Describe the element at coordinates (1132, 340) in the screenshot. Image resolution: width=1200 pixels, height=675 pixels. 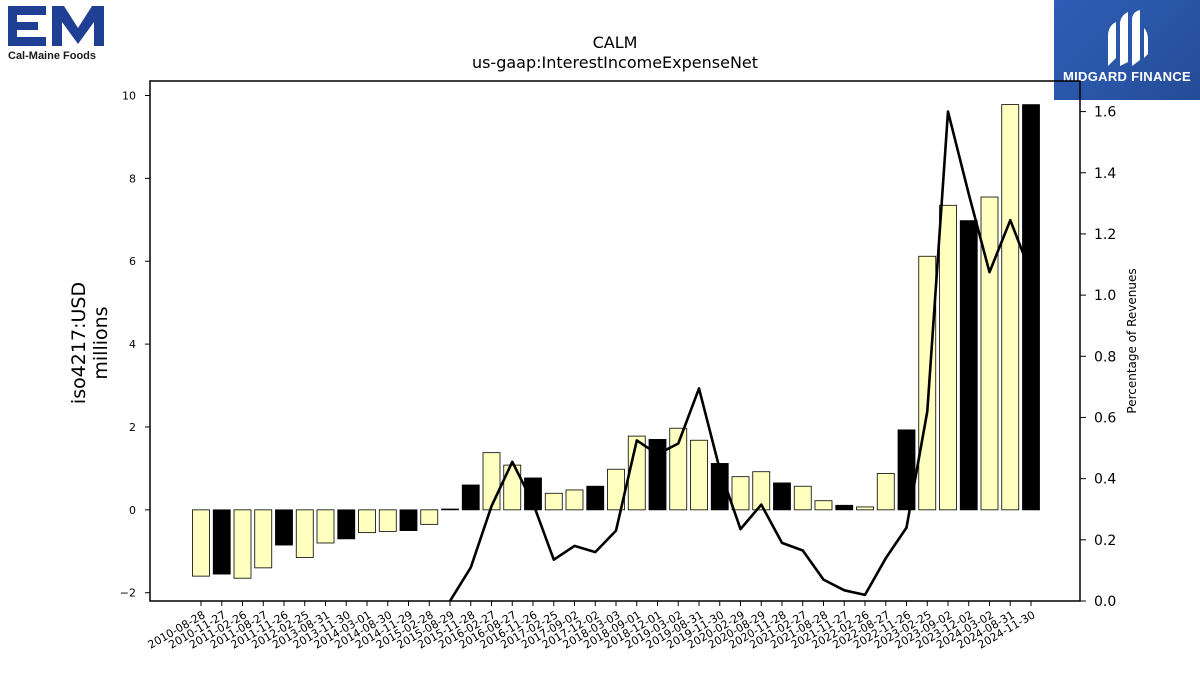
I see `y2-axis-label: Percentage of Revenues` at that location.